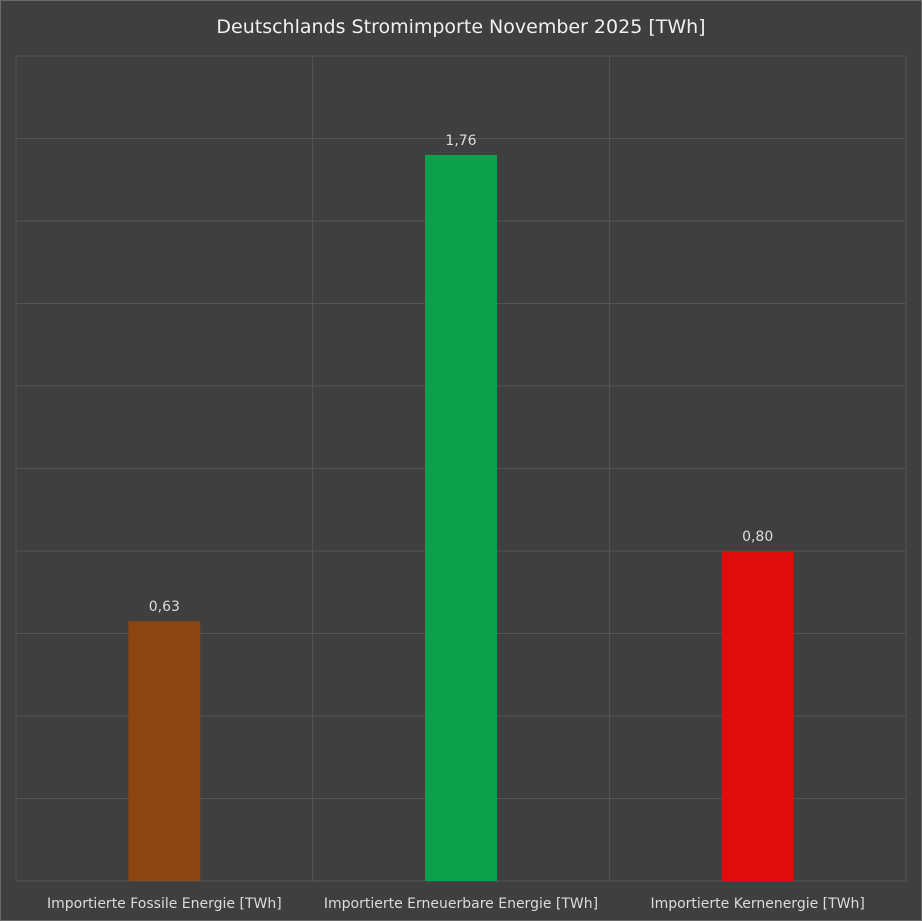 This screenshot has width=922, height=921. Describe the element at coordinates (460, 141) in the screenshot. I see `data-label: 1,76` at that location.